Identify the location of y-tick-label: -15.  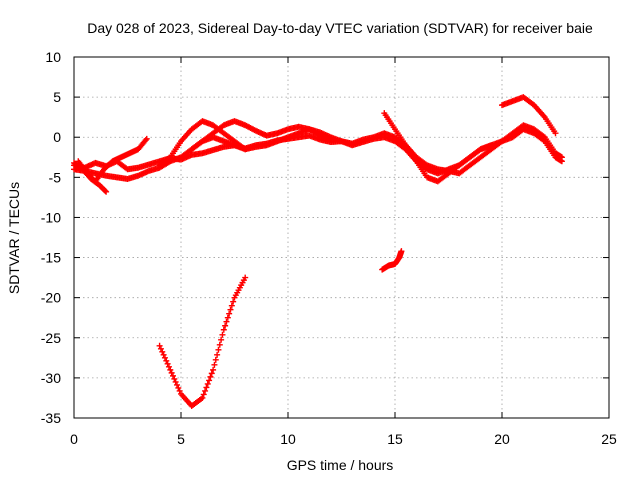
(51, 258).